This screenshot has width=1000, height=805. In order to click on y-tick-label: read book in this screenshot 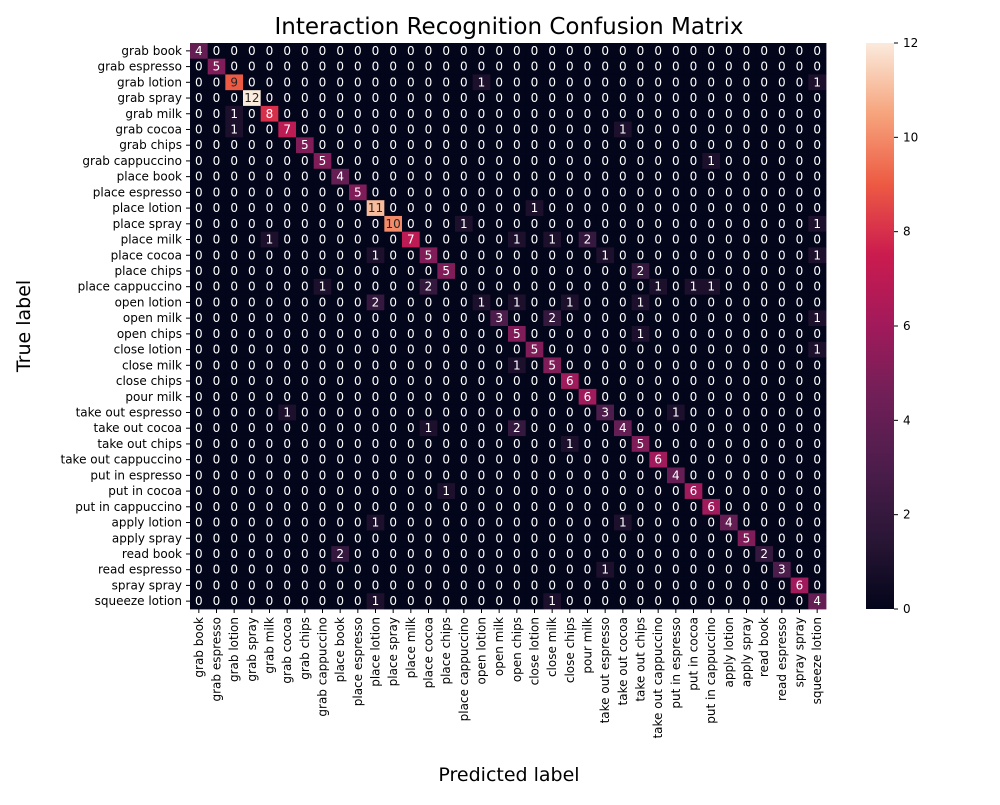, I will do `click(152, 554)`.